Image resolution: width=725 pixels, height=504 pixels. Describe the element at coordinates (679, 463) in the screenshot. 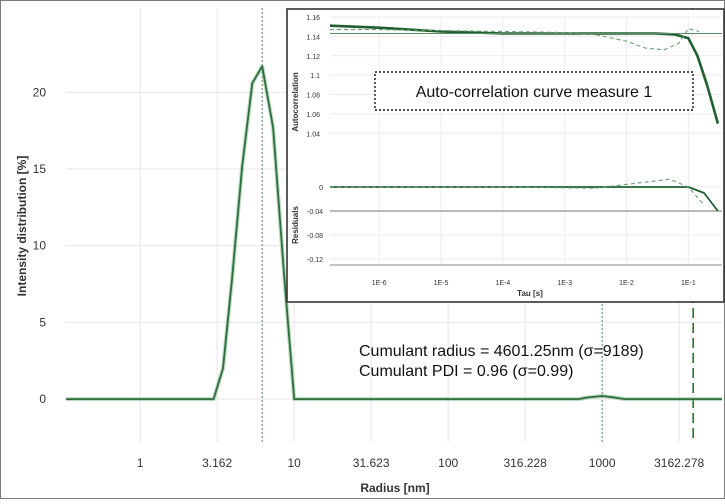

I see `main-x-tick-label: 3162.278` at that location.